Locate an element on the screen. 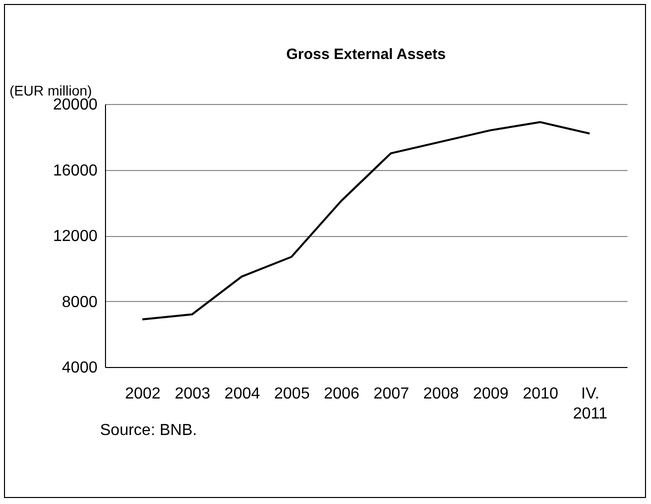  x-tick-label: 2010 is located at coordinates (540, 394).